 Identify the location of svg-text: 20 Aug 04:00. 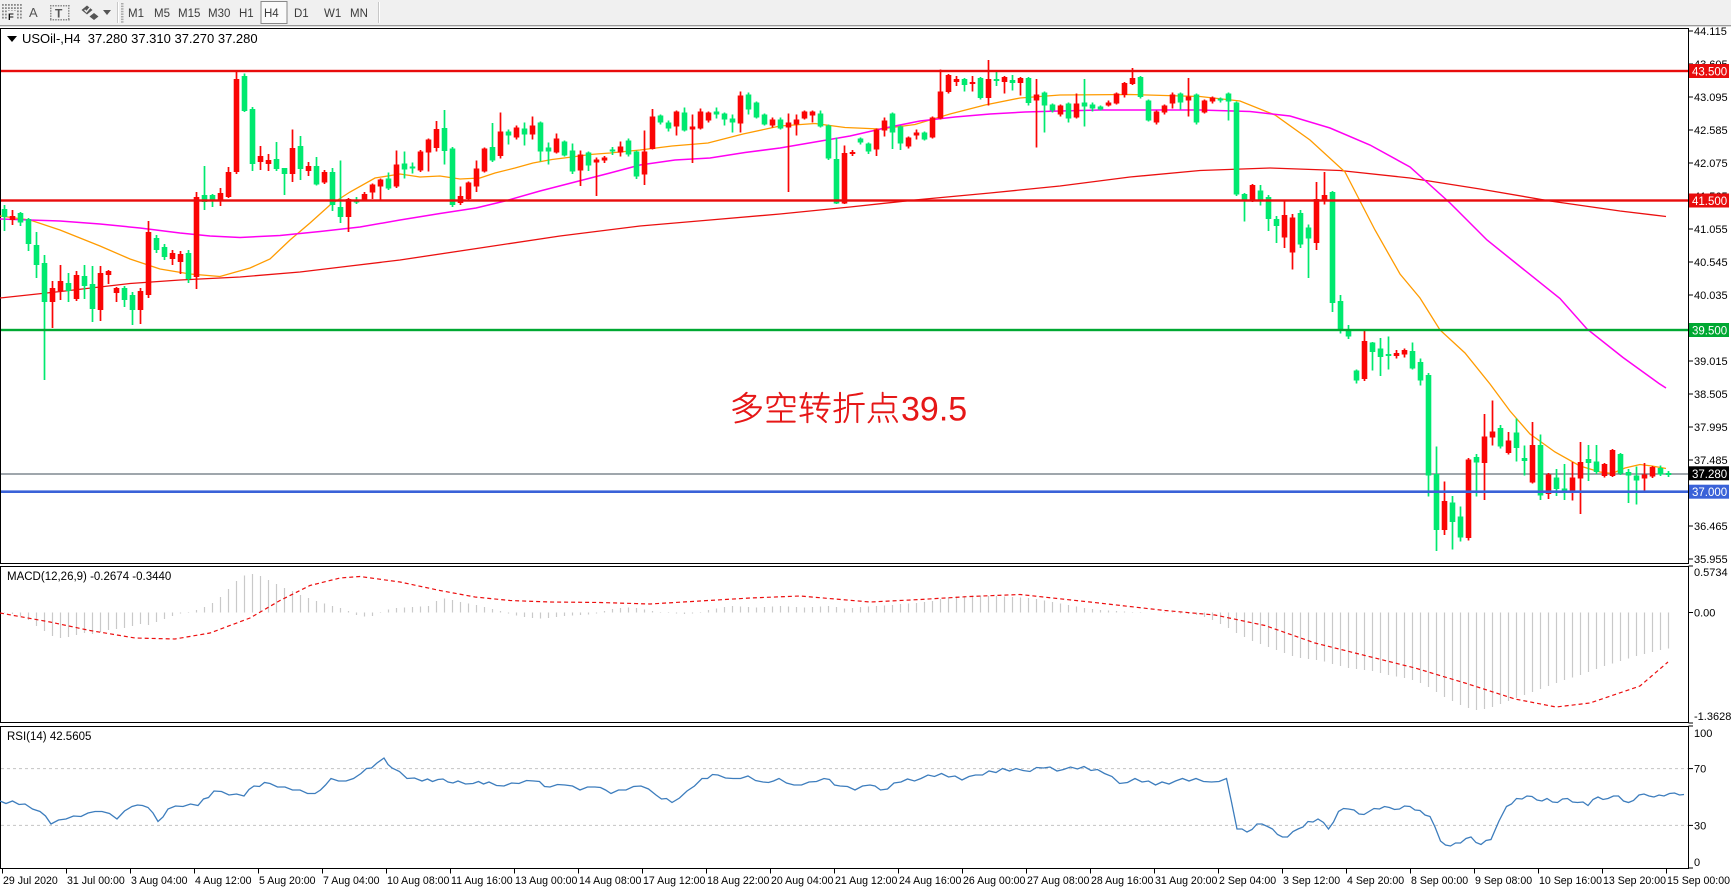
(802, 881).